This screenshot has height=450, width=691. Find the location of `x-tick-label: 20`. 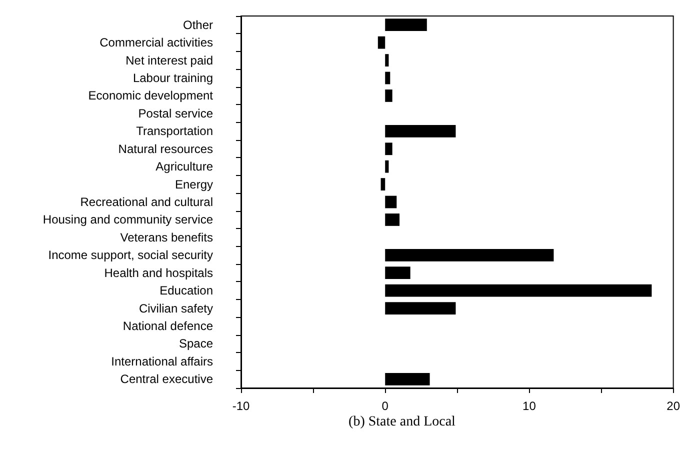

x-tick-label: 20 is located at coordinates (673, 406).